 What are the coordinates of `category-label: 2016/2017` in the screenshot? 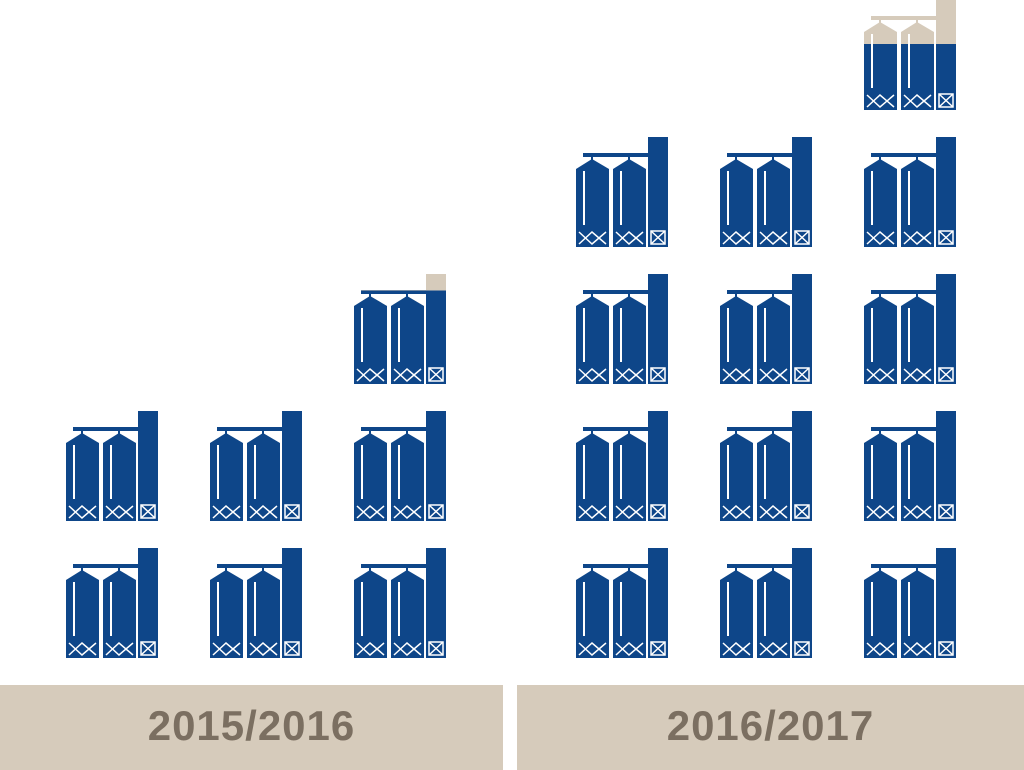 It's located at (771, 725).